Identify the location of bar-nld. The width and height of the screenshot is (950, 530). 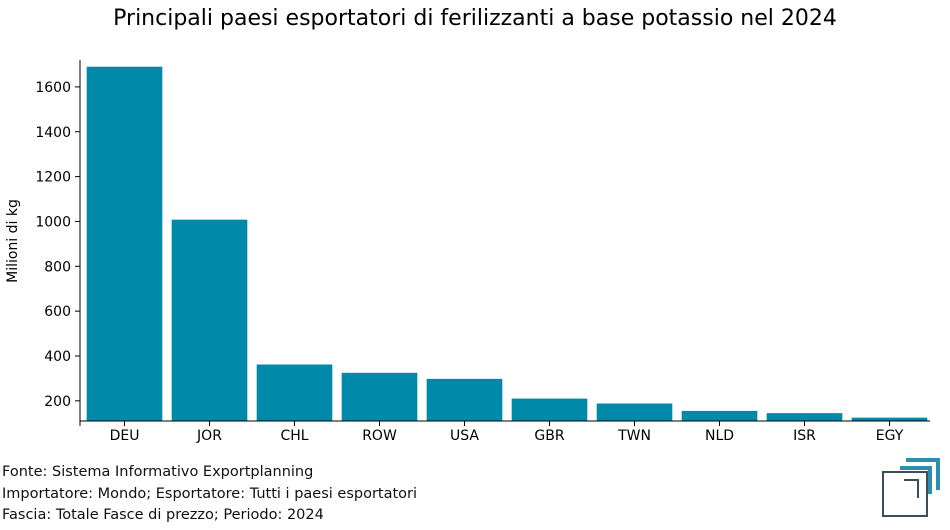
(719, 415).